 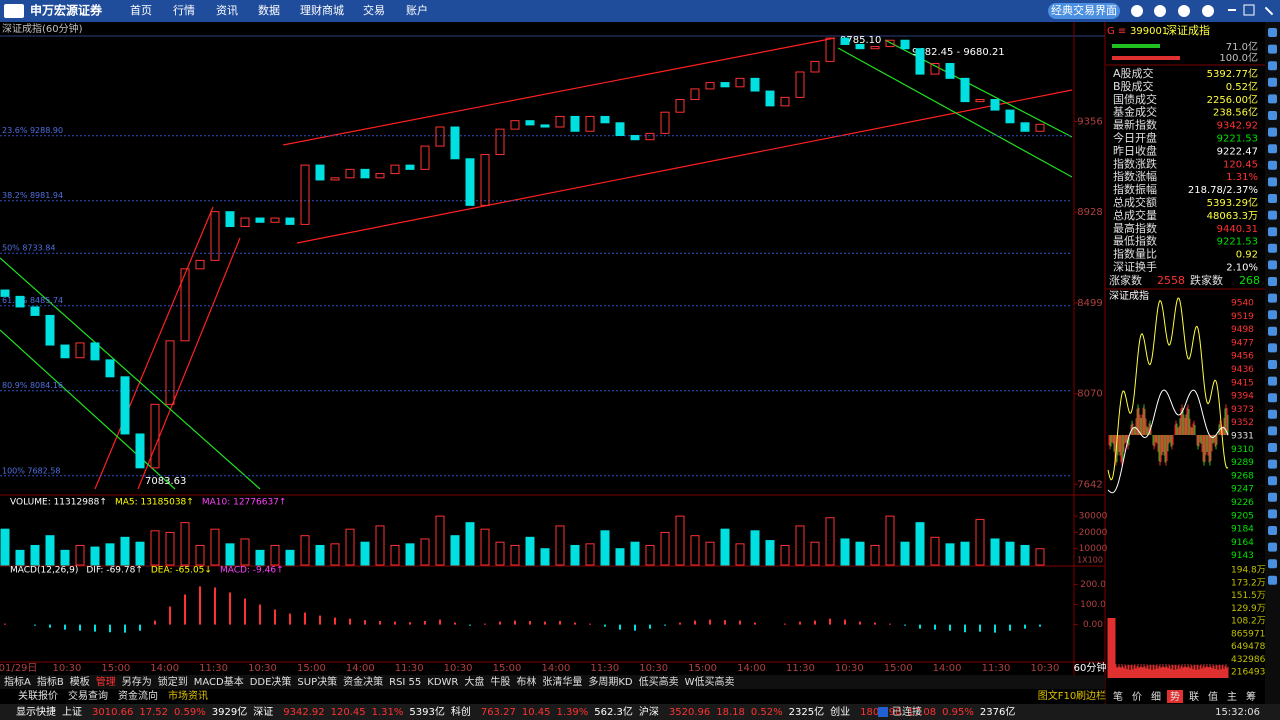 I want to click on stat-label: A股成交, so click(x=1133, y=73).